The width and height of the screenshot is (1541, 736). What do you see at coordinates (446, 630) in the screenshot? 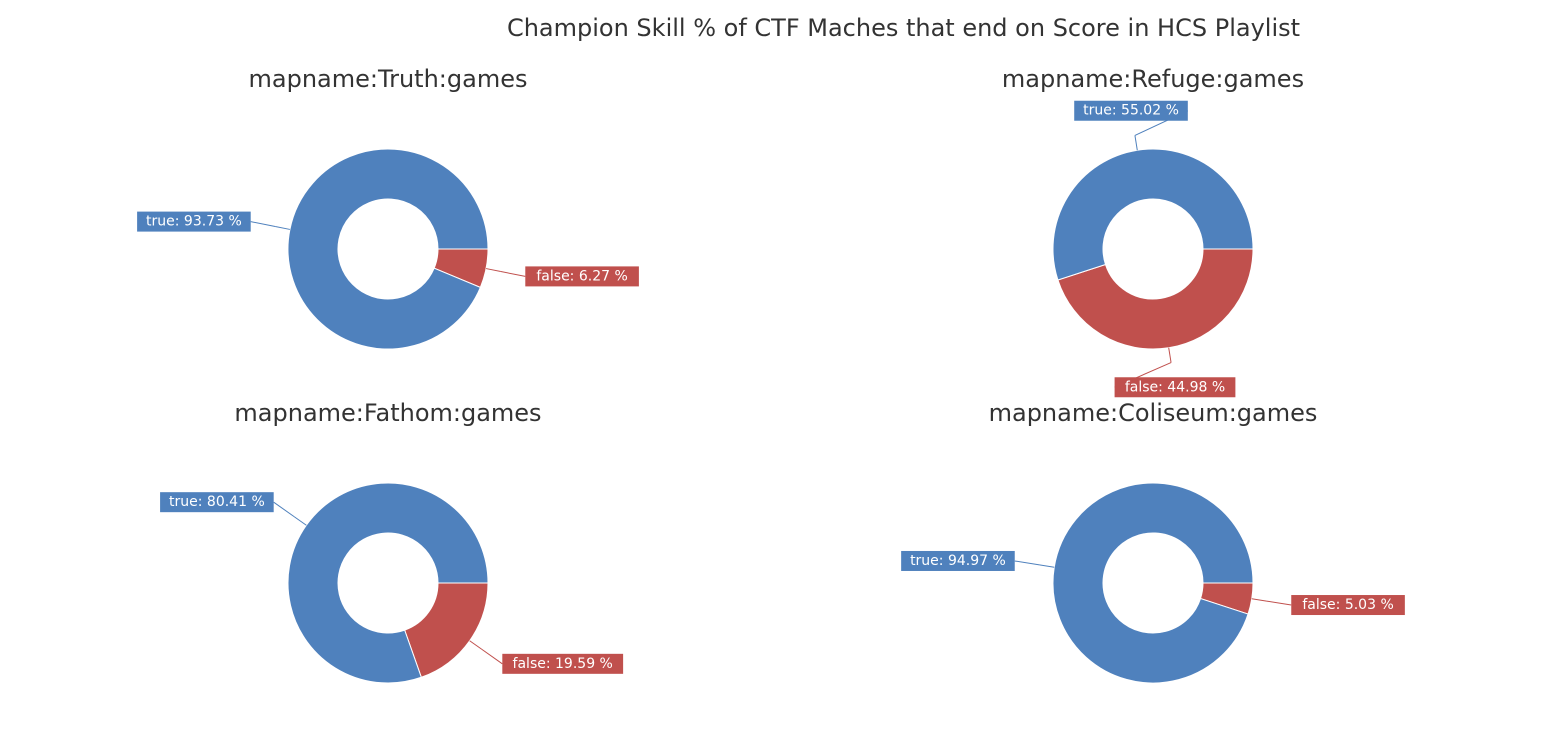
I see `slice-mapname-fathom-games-false` at bounding box center [446, 630].